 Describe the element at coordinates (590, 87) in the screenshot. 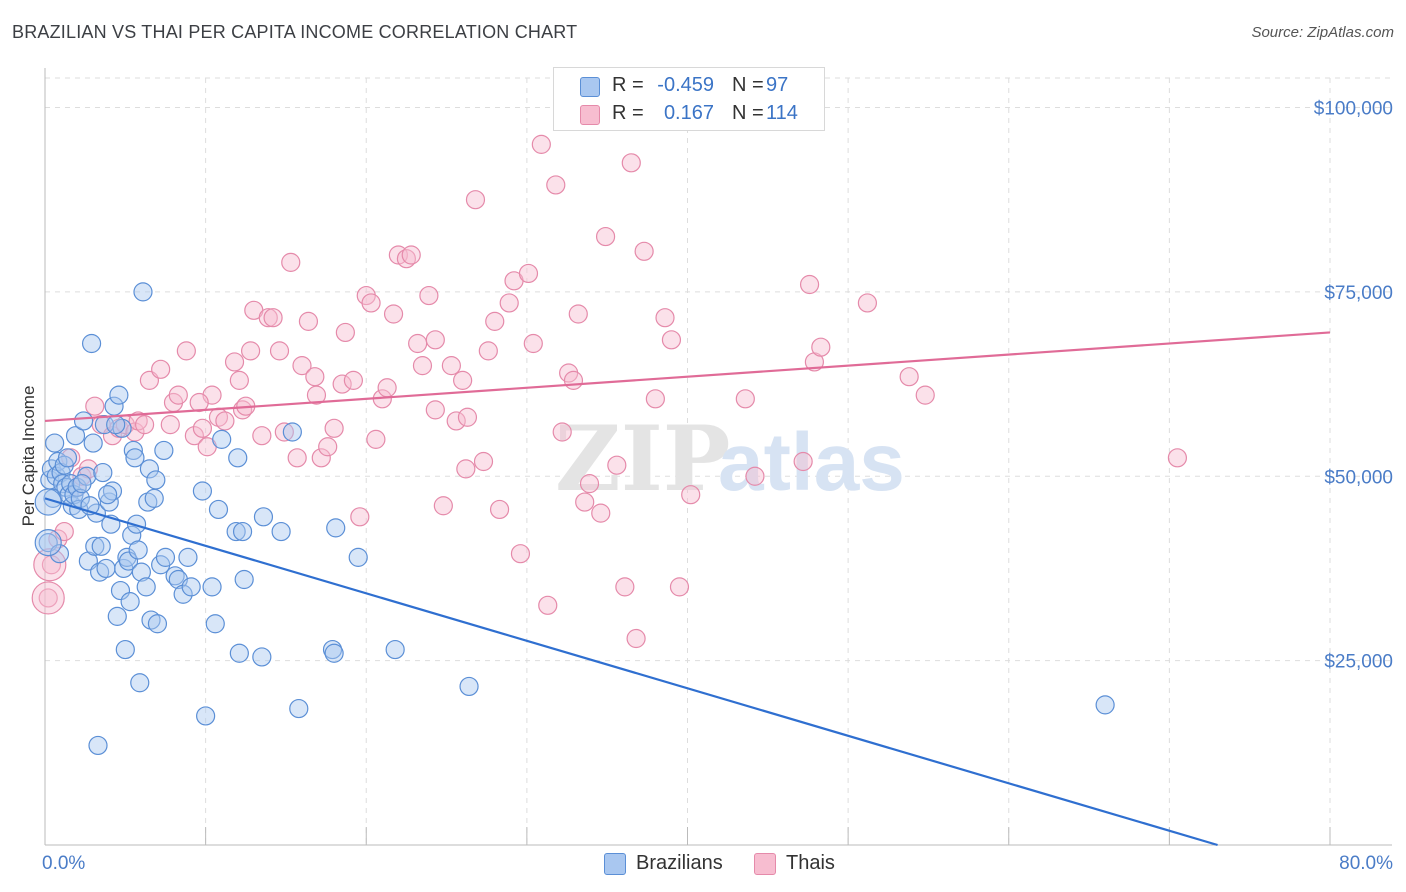

I see `legend-swatch-blue` at that location.